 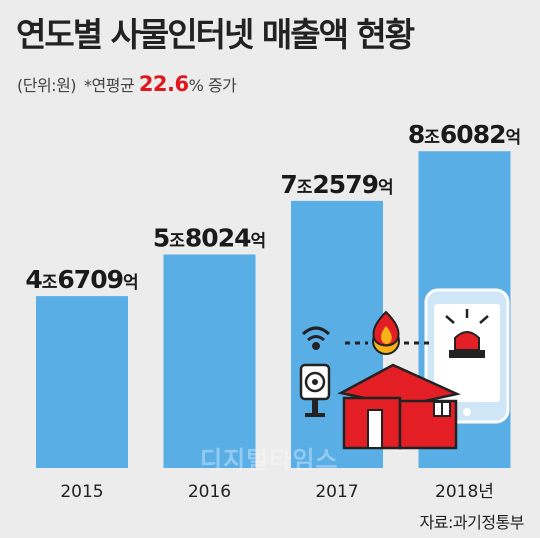 What do you see at coordinates (215, 34) in the screenshot?
I see `chart-title: 연도별 사물인터넷 매출액 현황` at bounding box center [215, 34].